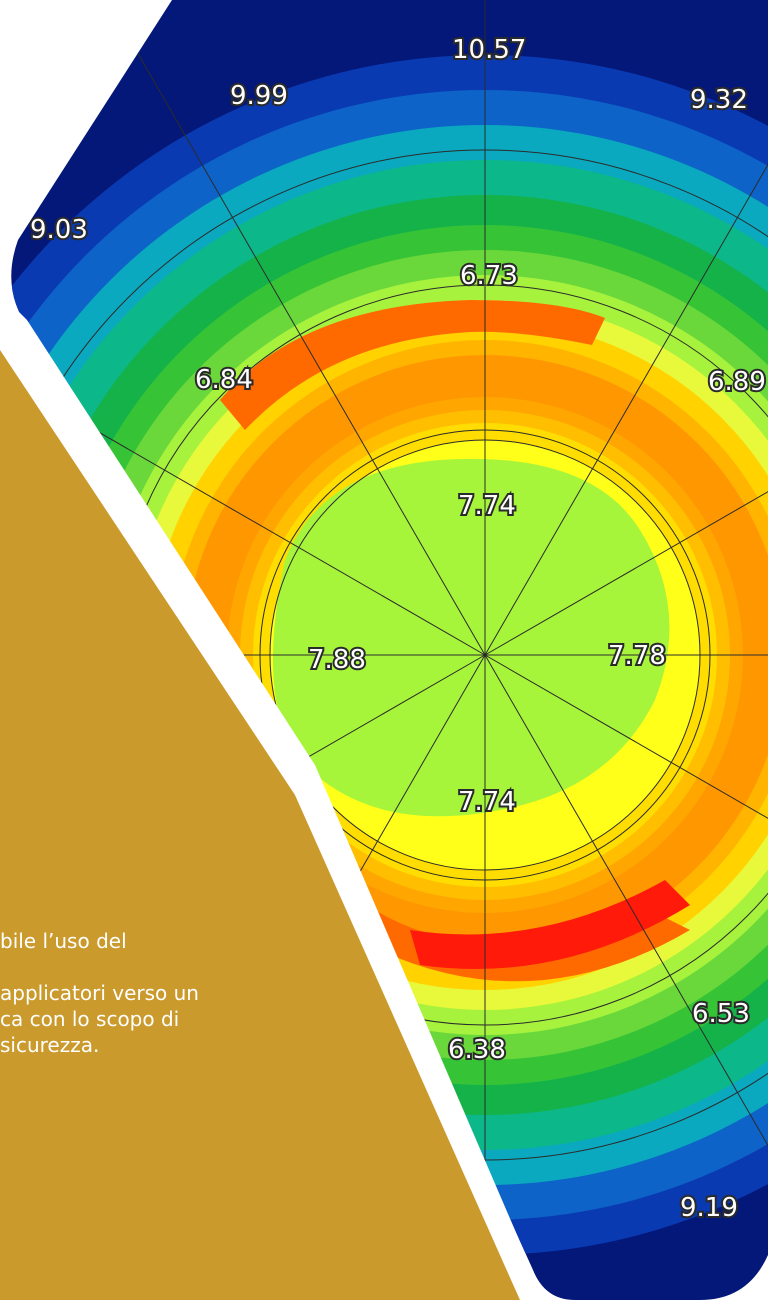 The width and height of the screenshot is (768, 1300). I want to click on map-value-label: 6.38, so click(477, 1050).